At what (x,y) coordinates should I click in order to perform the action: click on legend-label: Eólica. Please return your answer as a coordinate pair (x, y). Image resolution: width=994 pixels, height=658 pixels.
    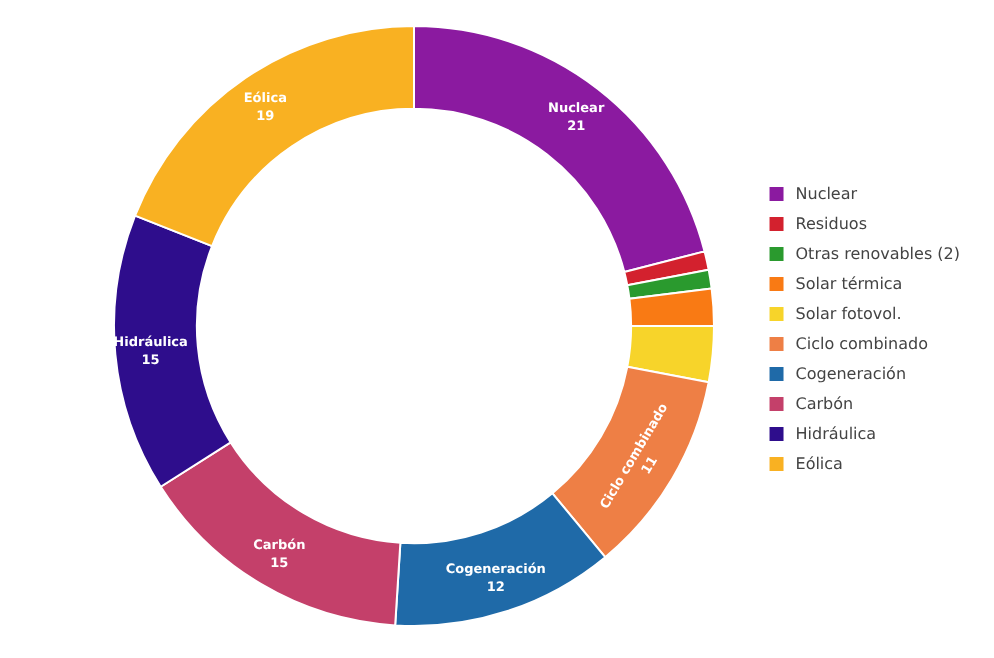
    Looking at the image, I should click on (819, 464).